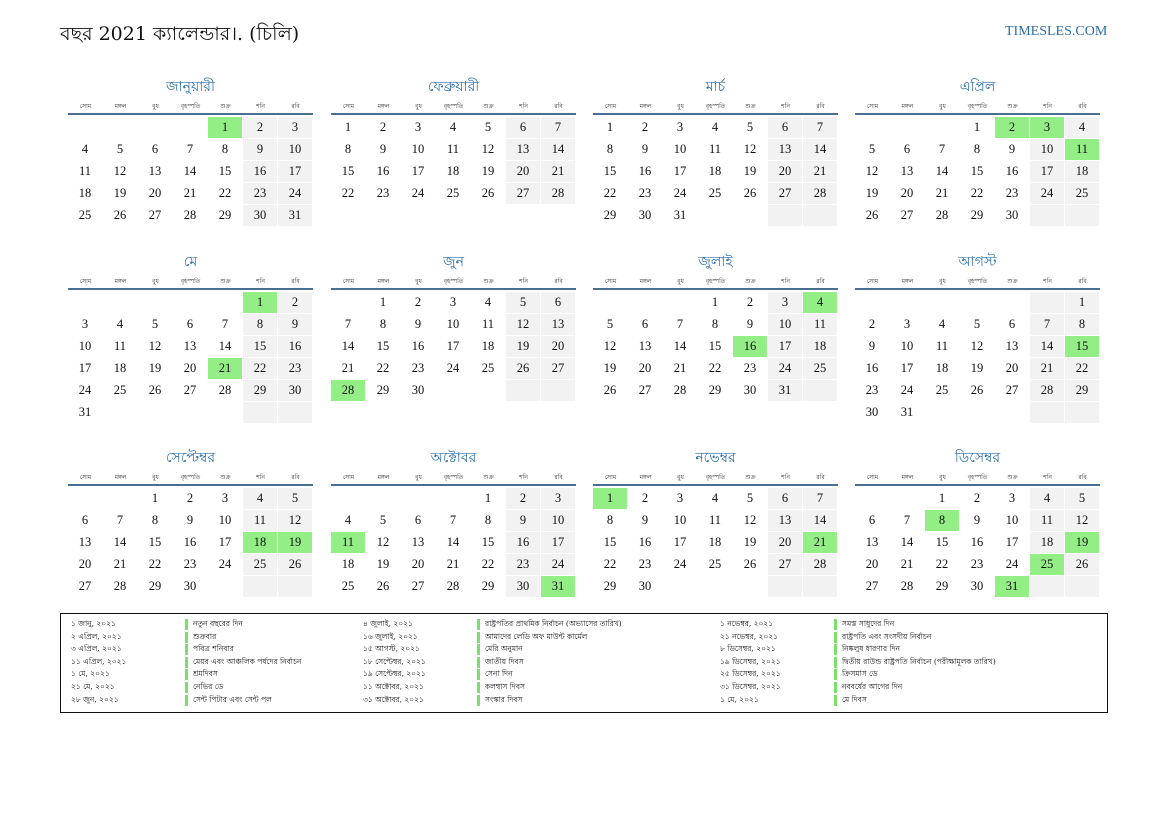 The image size is (1169, 827). Describe the element at coordinates (750, 661) in the screenshot. I see `holiday-date: ১৯ ডিসেম্বর, ২০২১` at that location.